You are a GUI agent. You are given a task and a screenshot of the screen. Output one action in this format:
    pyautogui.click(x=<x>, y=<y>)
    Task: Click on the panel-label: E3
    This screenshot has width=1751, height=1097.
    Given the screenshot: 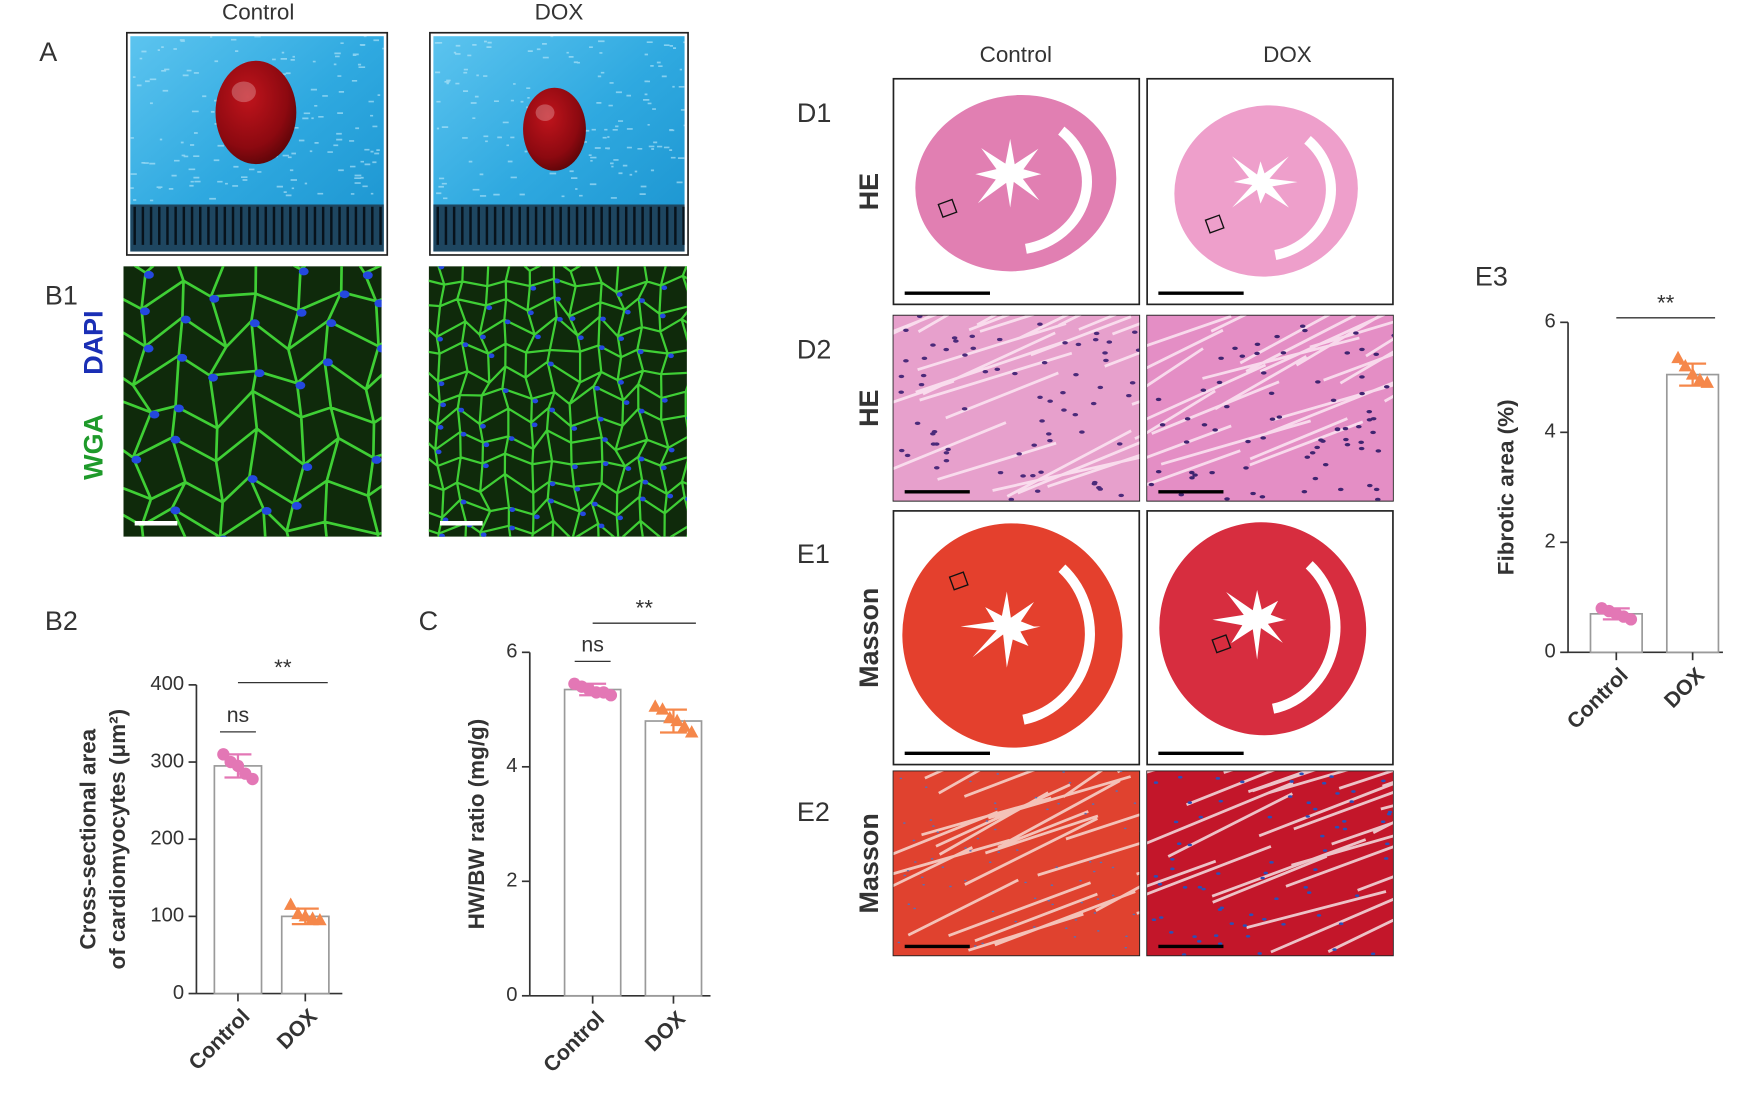 What is the action you would take?
    pyautogui.click(x=1491, y=277)
    